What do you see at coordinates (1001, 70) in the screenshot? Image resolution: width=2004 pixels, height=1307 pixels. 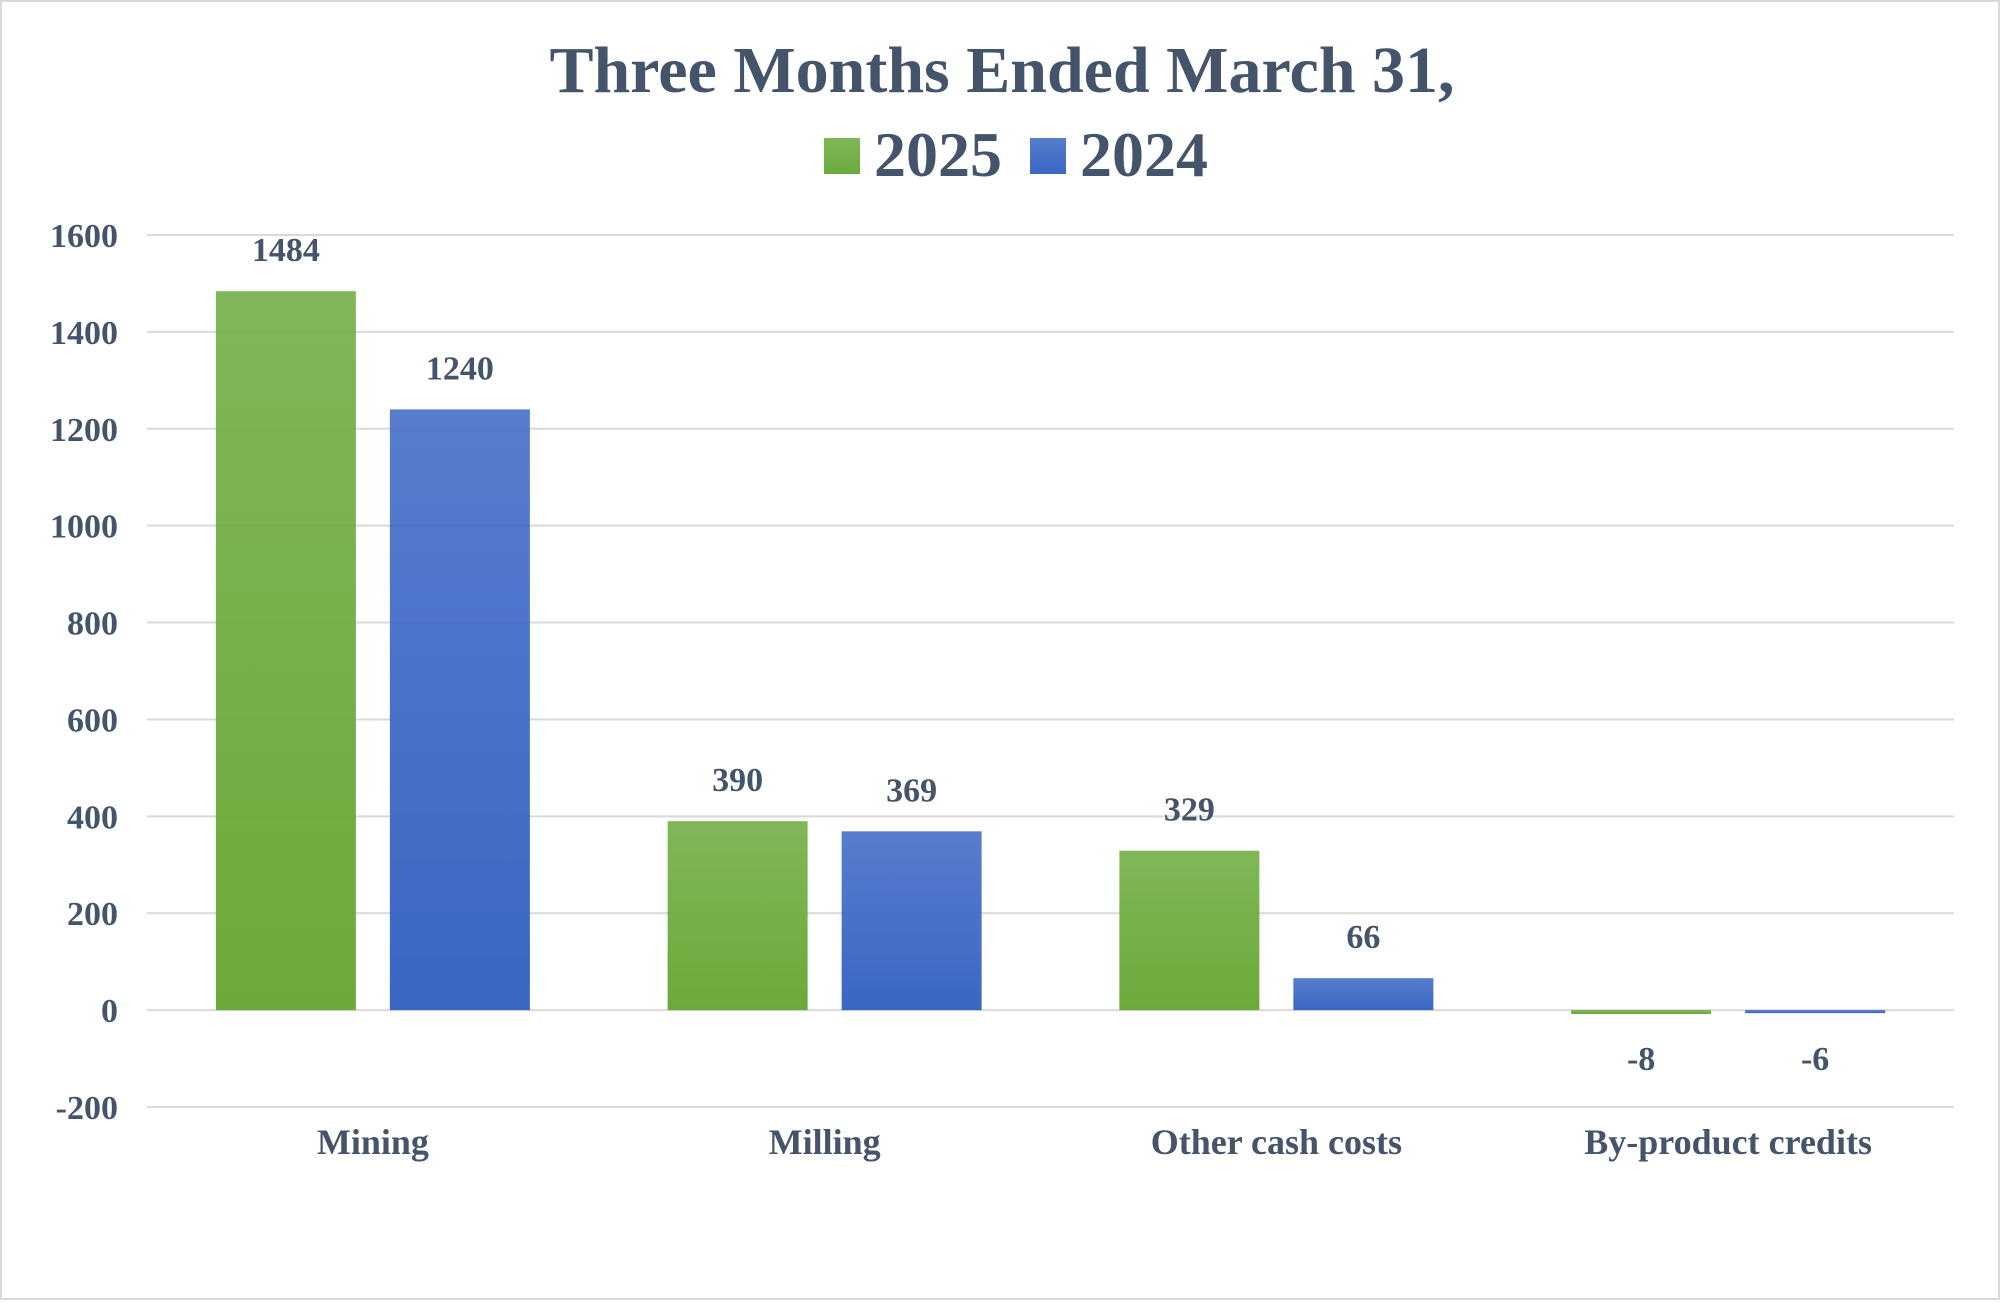 I see `chart-title: Three Months Ended March 31,` at bounding box center [1001, 70].